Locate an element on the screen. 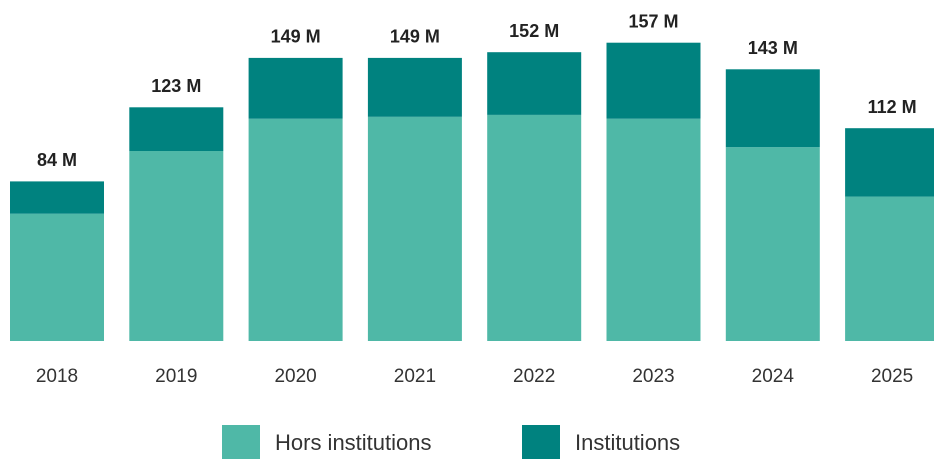  x-tick-label: 2021 is located at coordinates (415, 376).